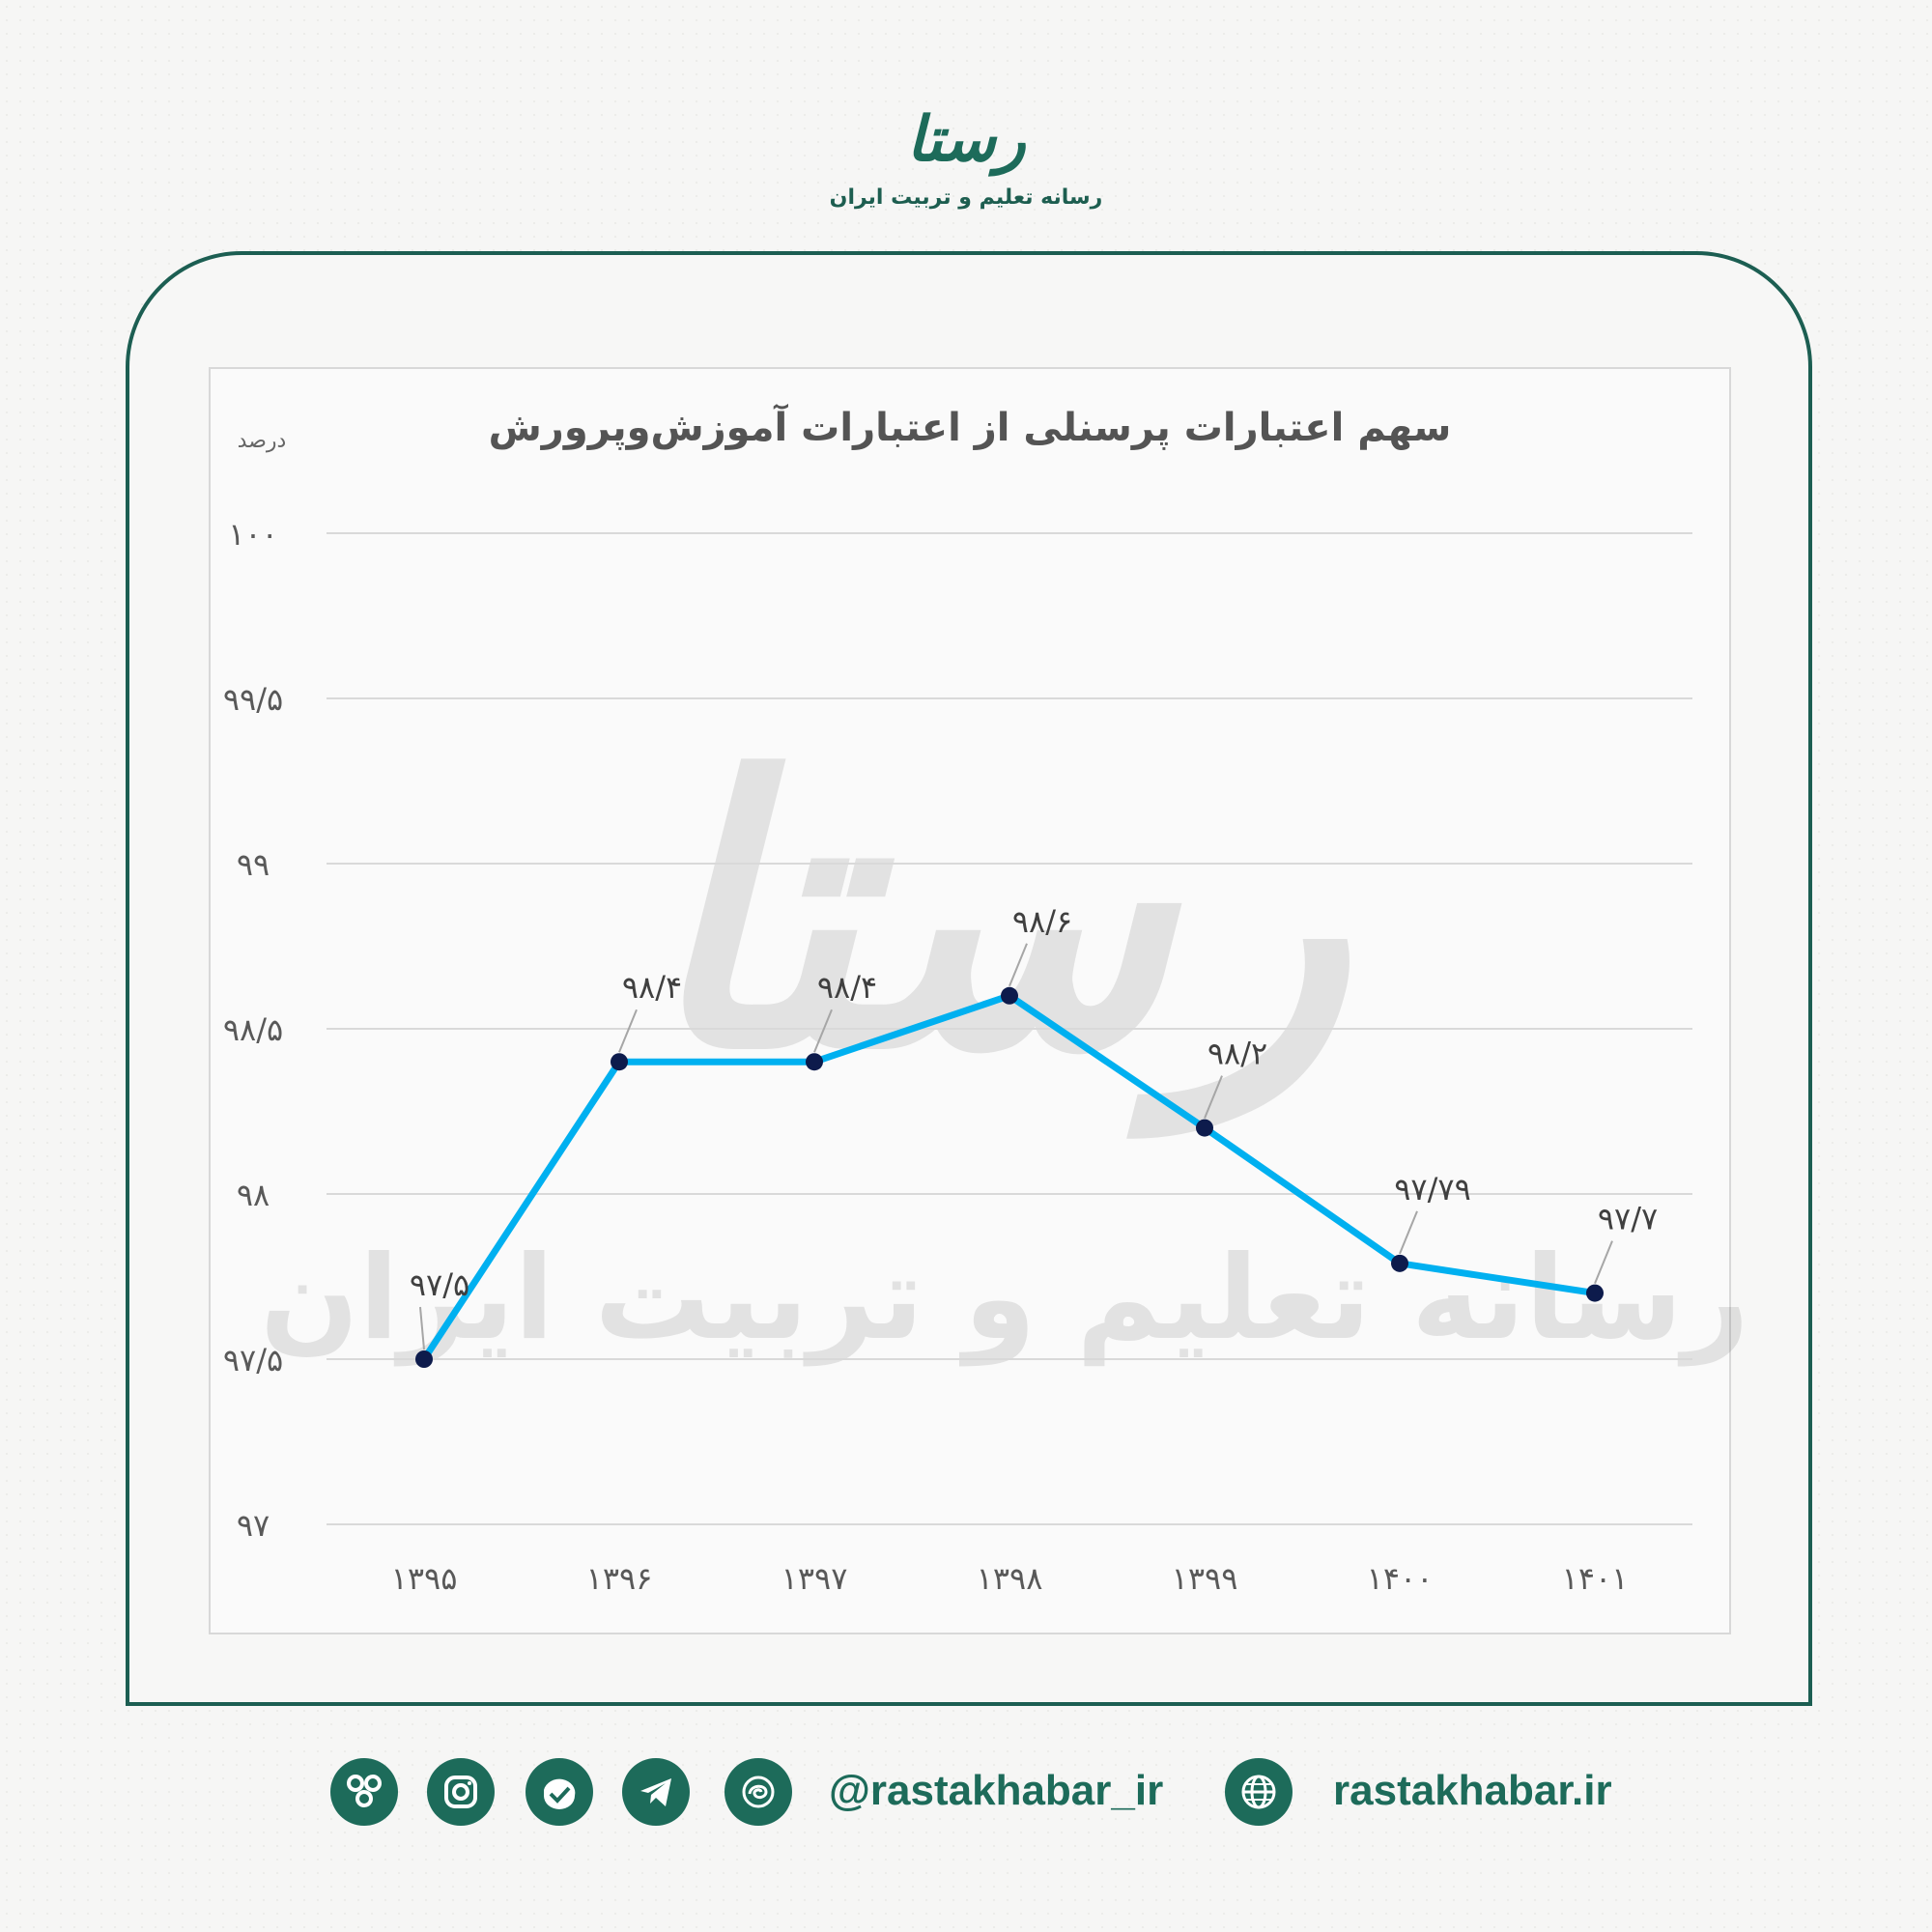  What do you see at coordinates (966, 139) in the screenshot?
I see `logo-mark: رستا` at bounding box center [966, 139].